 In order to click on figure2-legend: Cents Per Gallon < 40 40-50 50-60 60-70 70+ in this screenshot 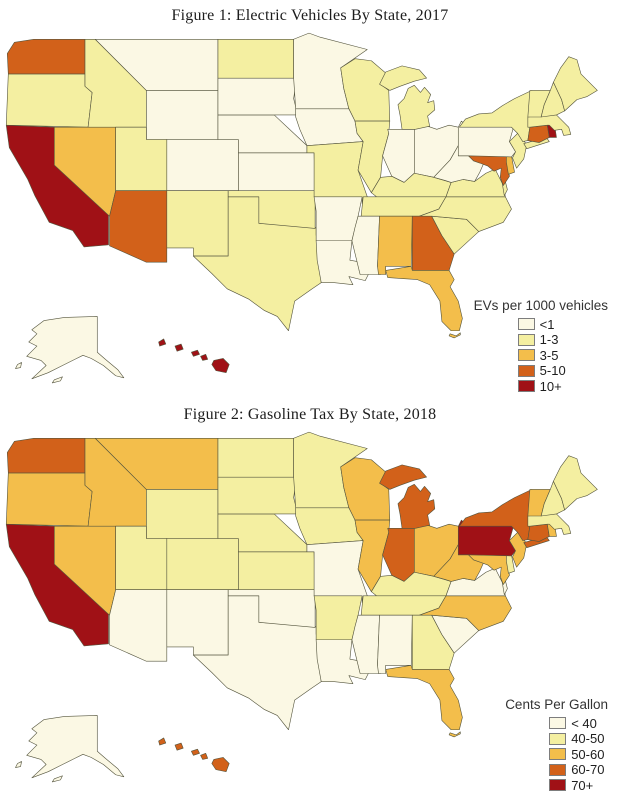, I will do `click(556, 745)`.